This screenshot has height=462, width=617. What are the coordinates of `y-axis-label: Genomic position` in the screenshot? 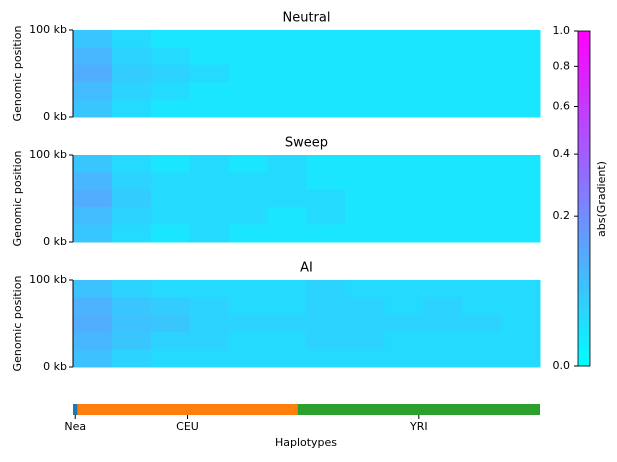 It's located at (17, 324).